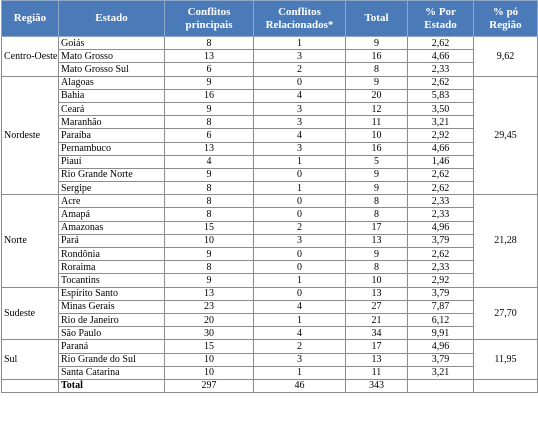  Describe the element at coordinates (376, 359) in the screenshot. I see `total-cell: 13` at that location.